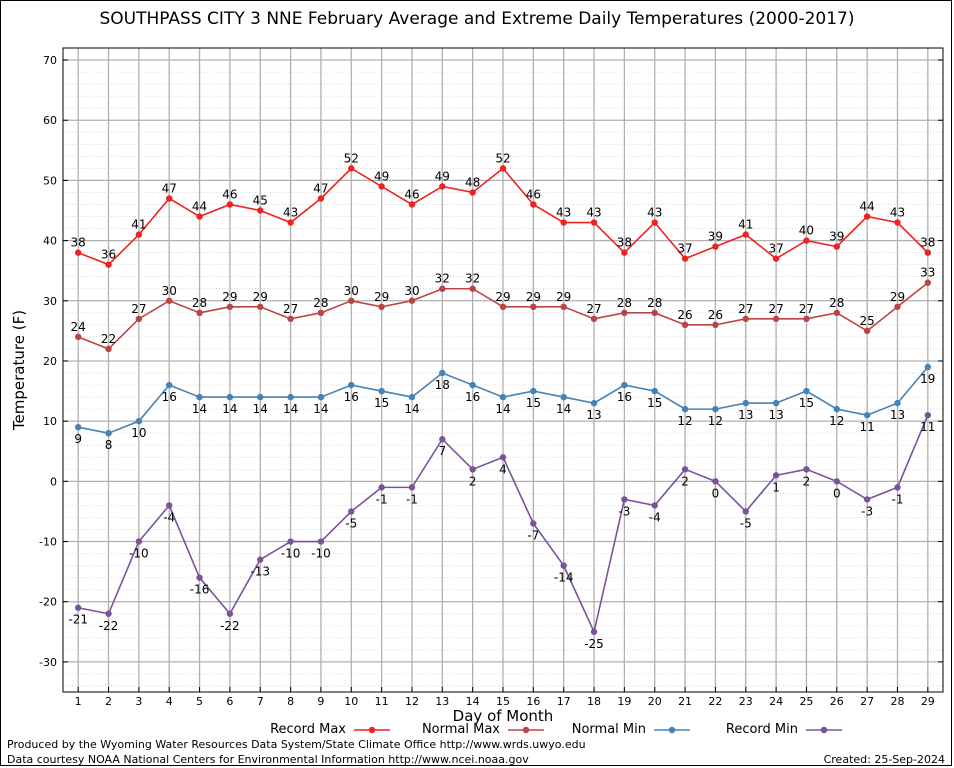  Describe the element at coordinates (608, 729) in the screenshot. I see `legend-label-normal-min: Normal Min` at that location.